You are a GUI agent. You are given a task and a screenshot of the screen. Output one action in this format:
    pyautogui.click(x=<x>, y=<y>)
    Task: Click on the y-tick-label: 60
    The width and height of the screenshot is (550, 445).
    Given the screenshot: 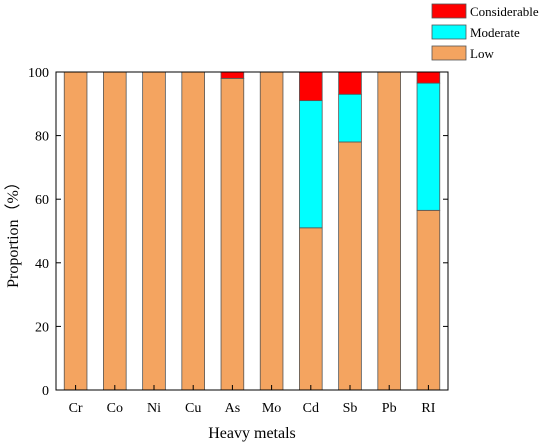 What is the action you would take?
    pyautogui.click(x=42, y=200)
    